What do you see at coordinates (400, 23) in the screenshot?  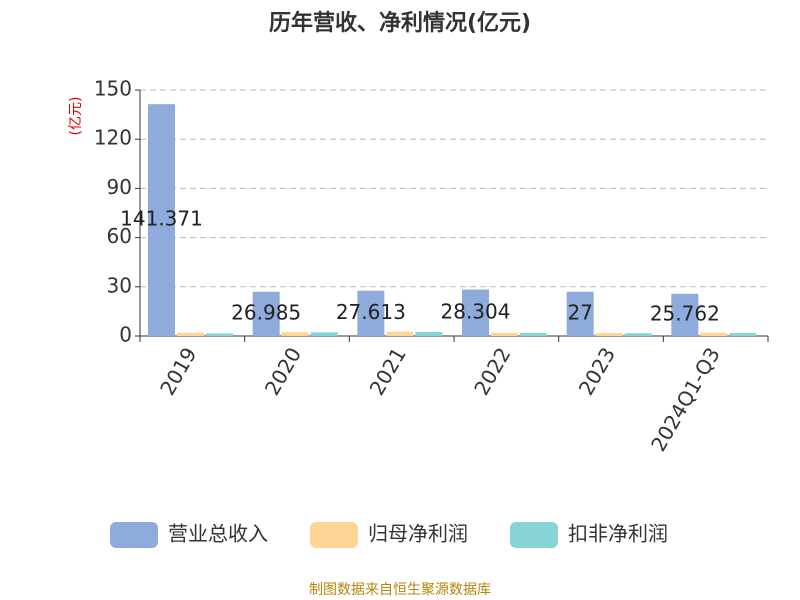 I see `chart-title: 历年营收、净利情况(亿元)` at bounding box center [400, 23].